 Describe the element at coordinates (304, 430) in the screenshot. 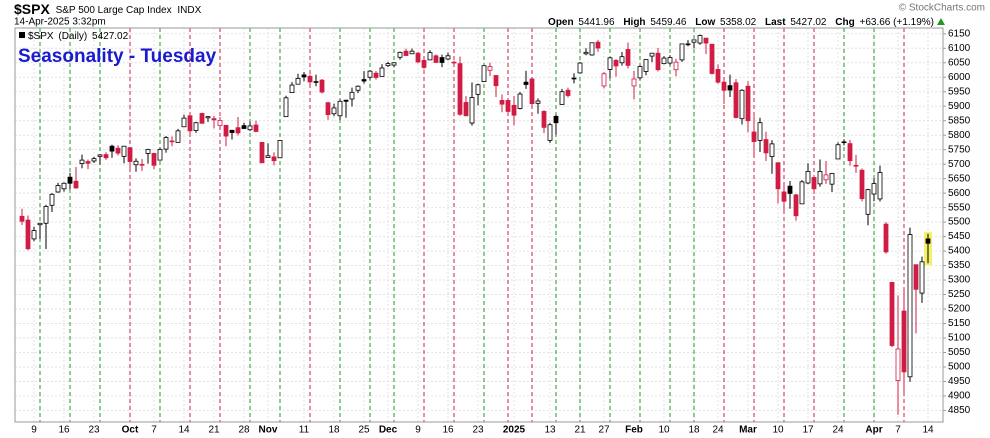

I see `x-tick-label: 11` at that location.